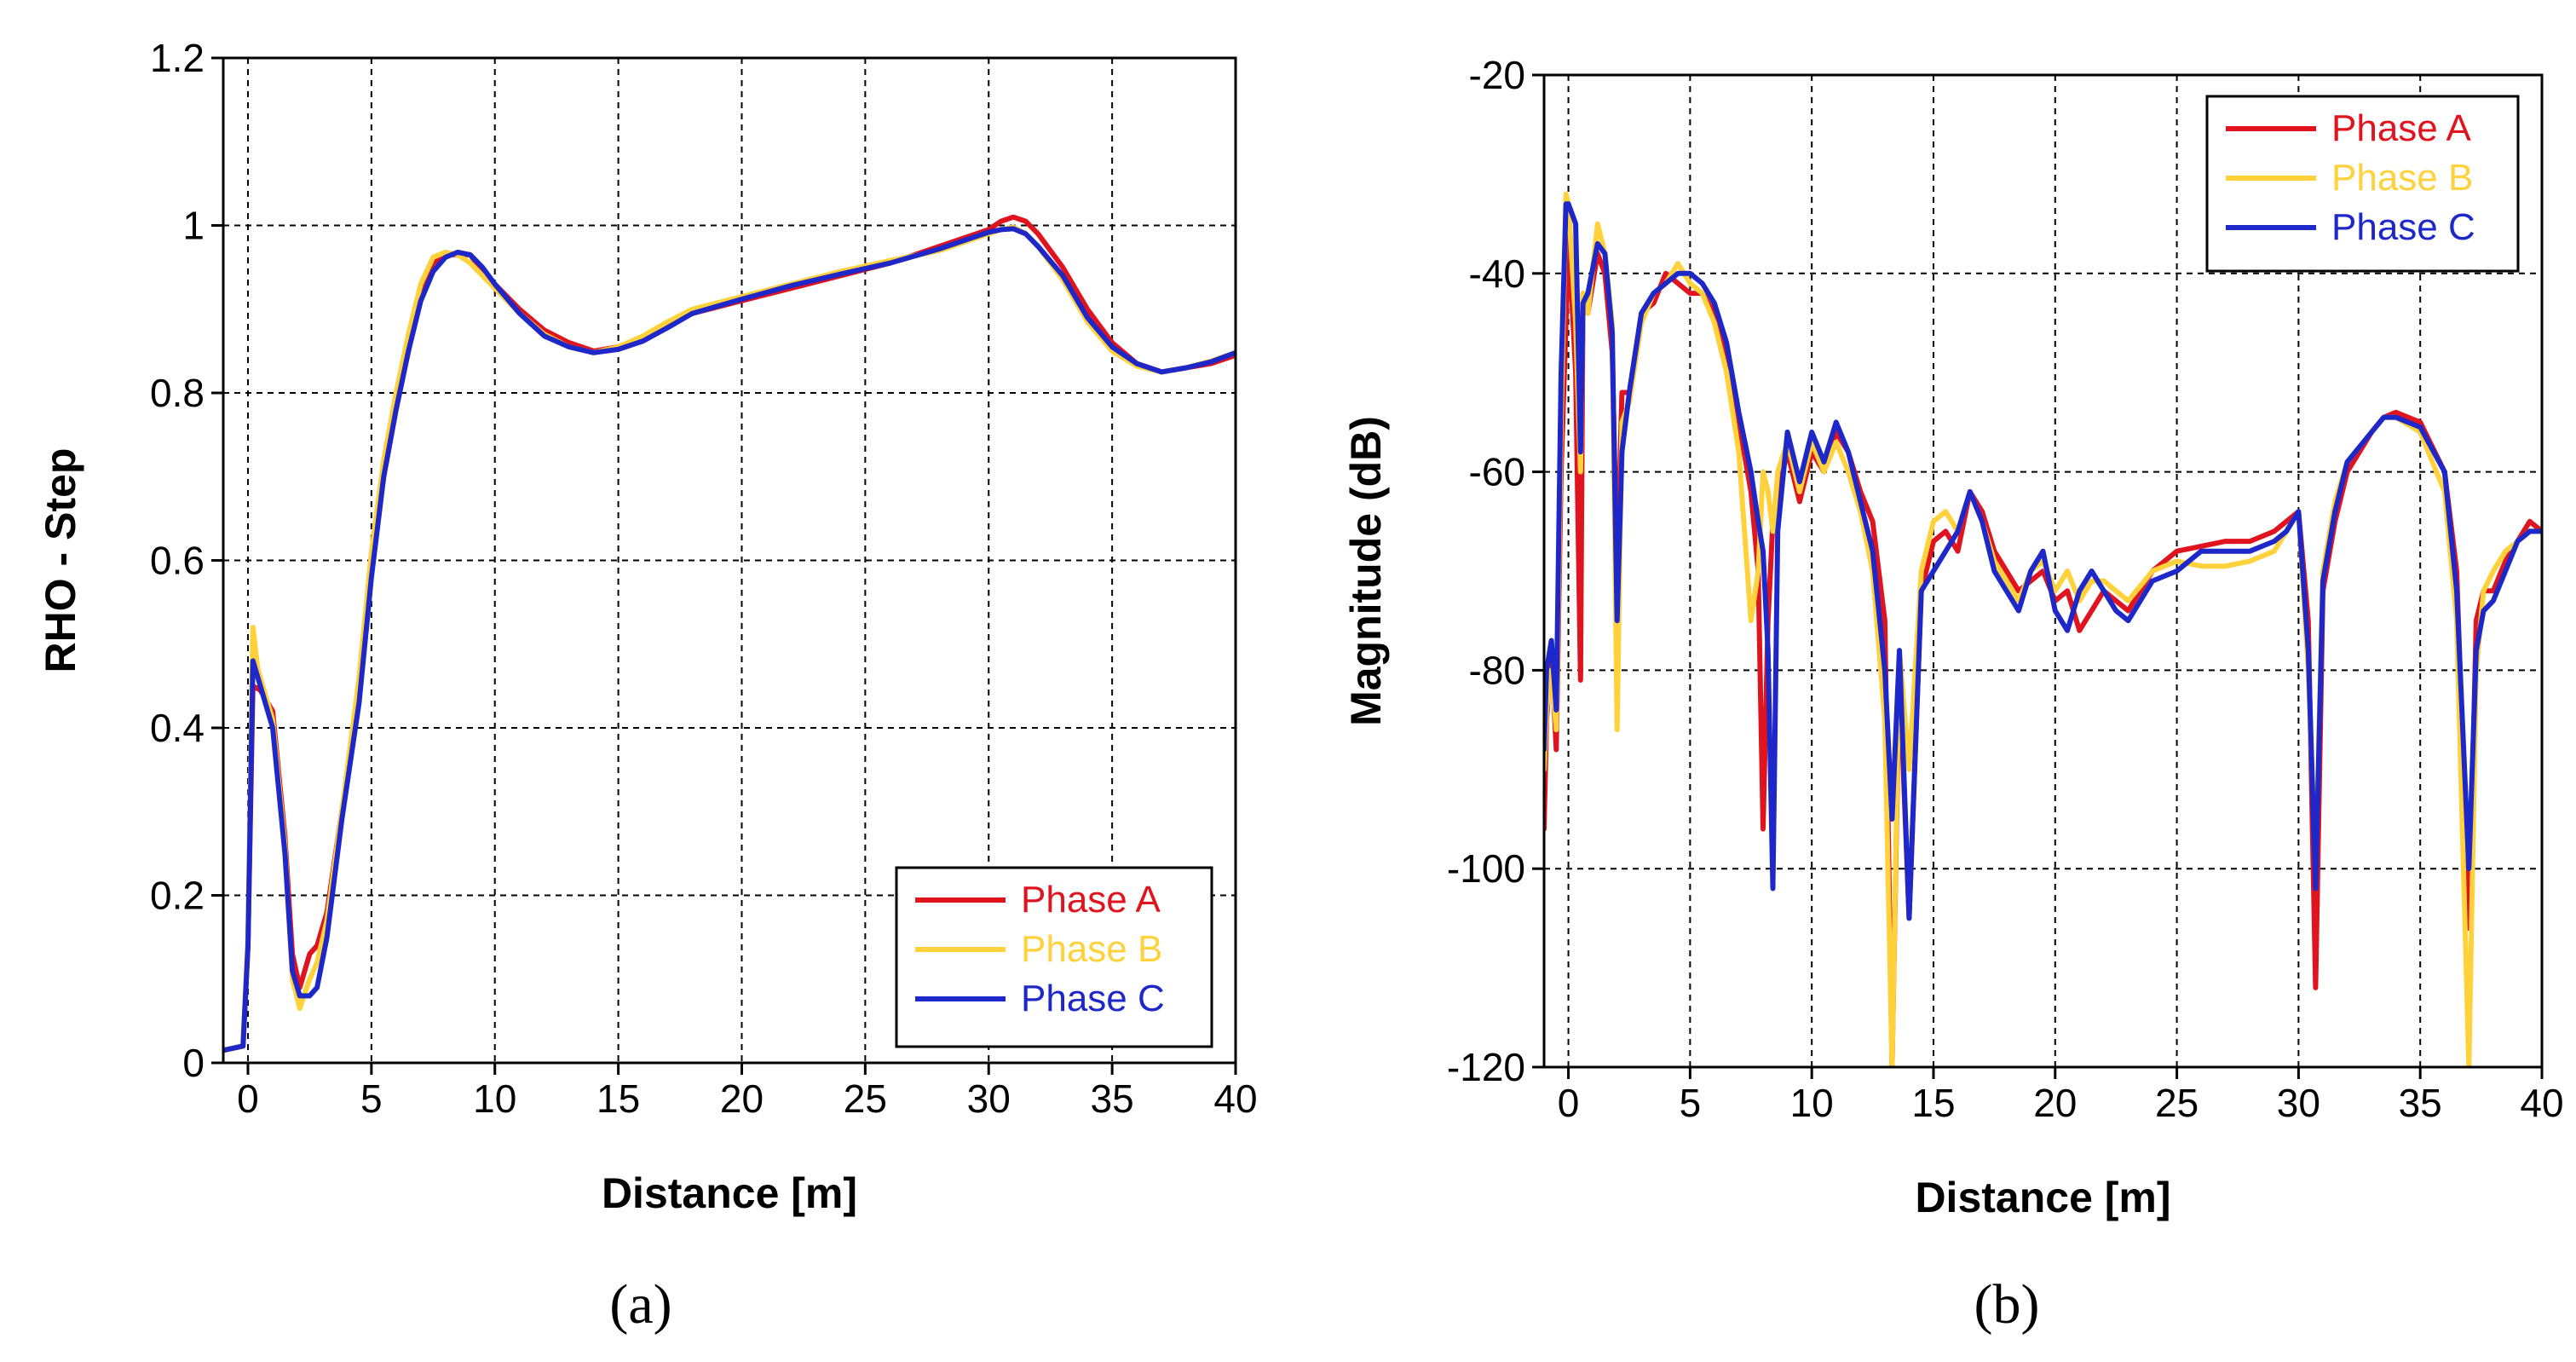  Describe the element at coordinates (2007, 1305) in the screenshot. I see `panel-caption: (b)` at that location.